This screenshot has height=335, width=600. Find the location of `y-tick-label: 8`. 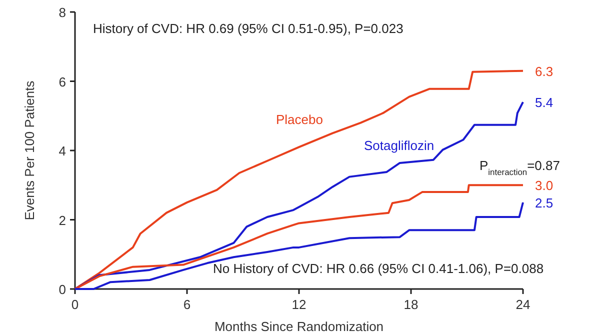

y-tick-label: 8 is located at coordinates (62, 12).